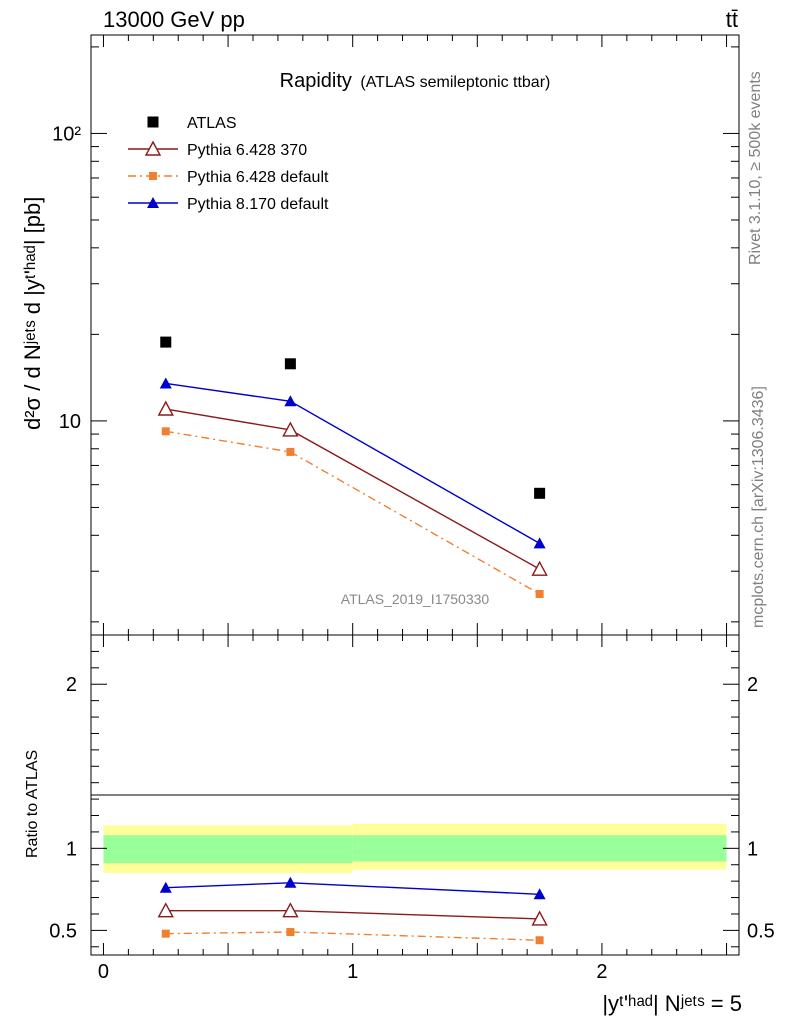 The width and height of the screenshot is (786, 1024). I want to click on legend-label-0: ATLAS, so click(212, 123).